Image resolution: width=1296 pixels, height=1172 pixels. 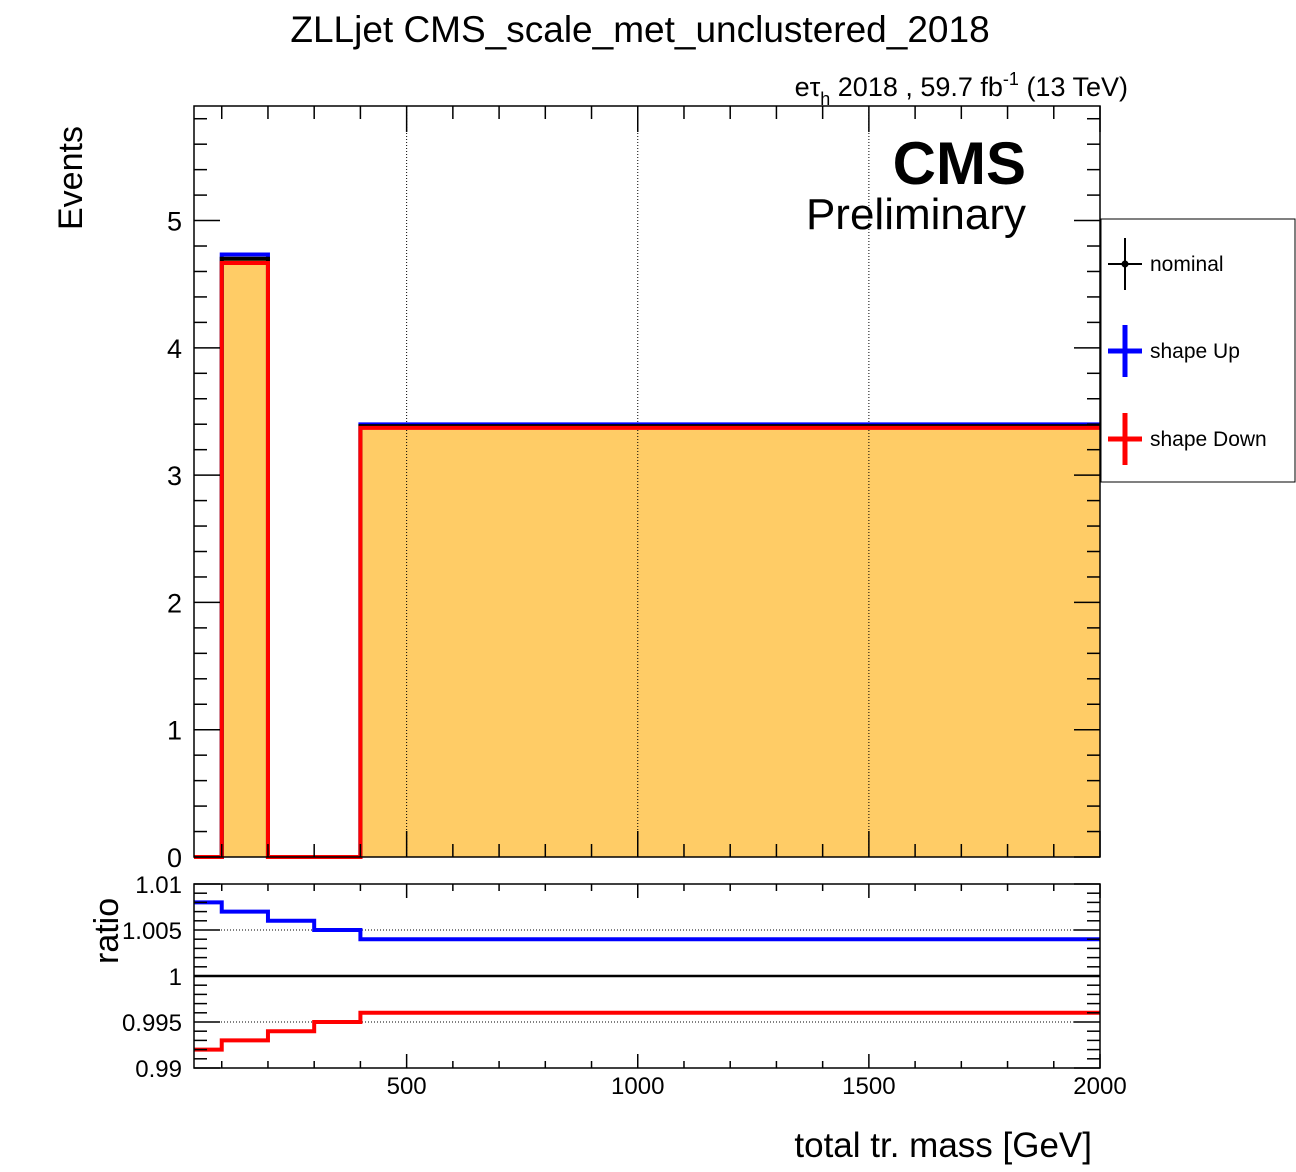 I want to click on x-tick-label-1: 1000, so click(x=637, y=1086).